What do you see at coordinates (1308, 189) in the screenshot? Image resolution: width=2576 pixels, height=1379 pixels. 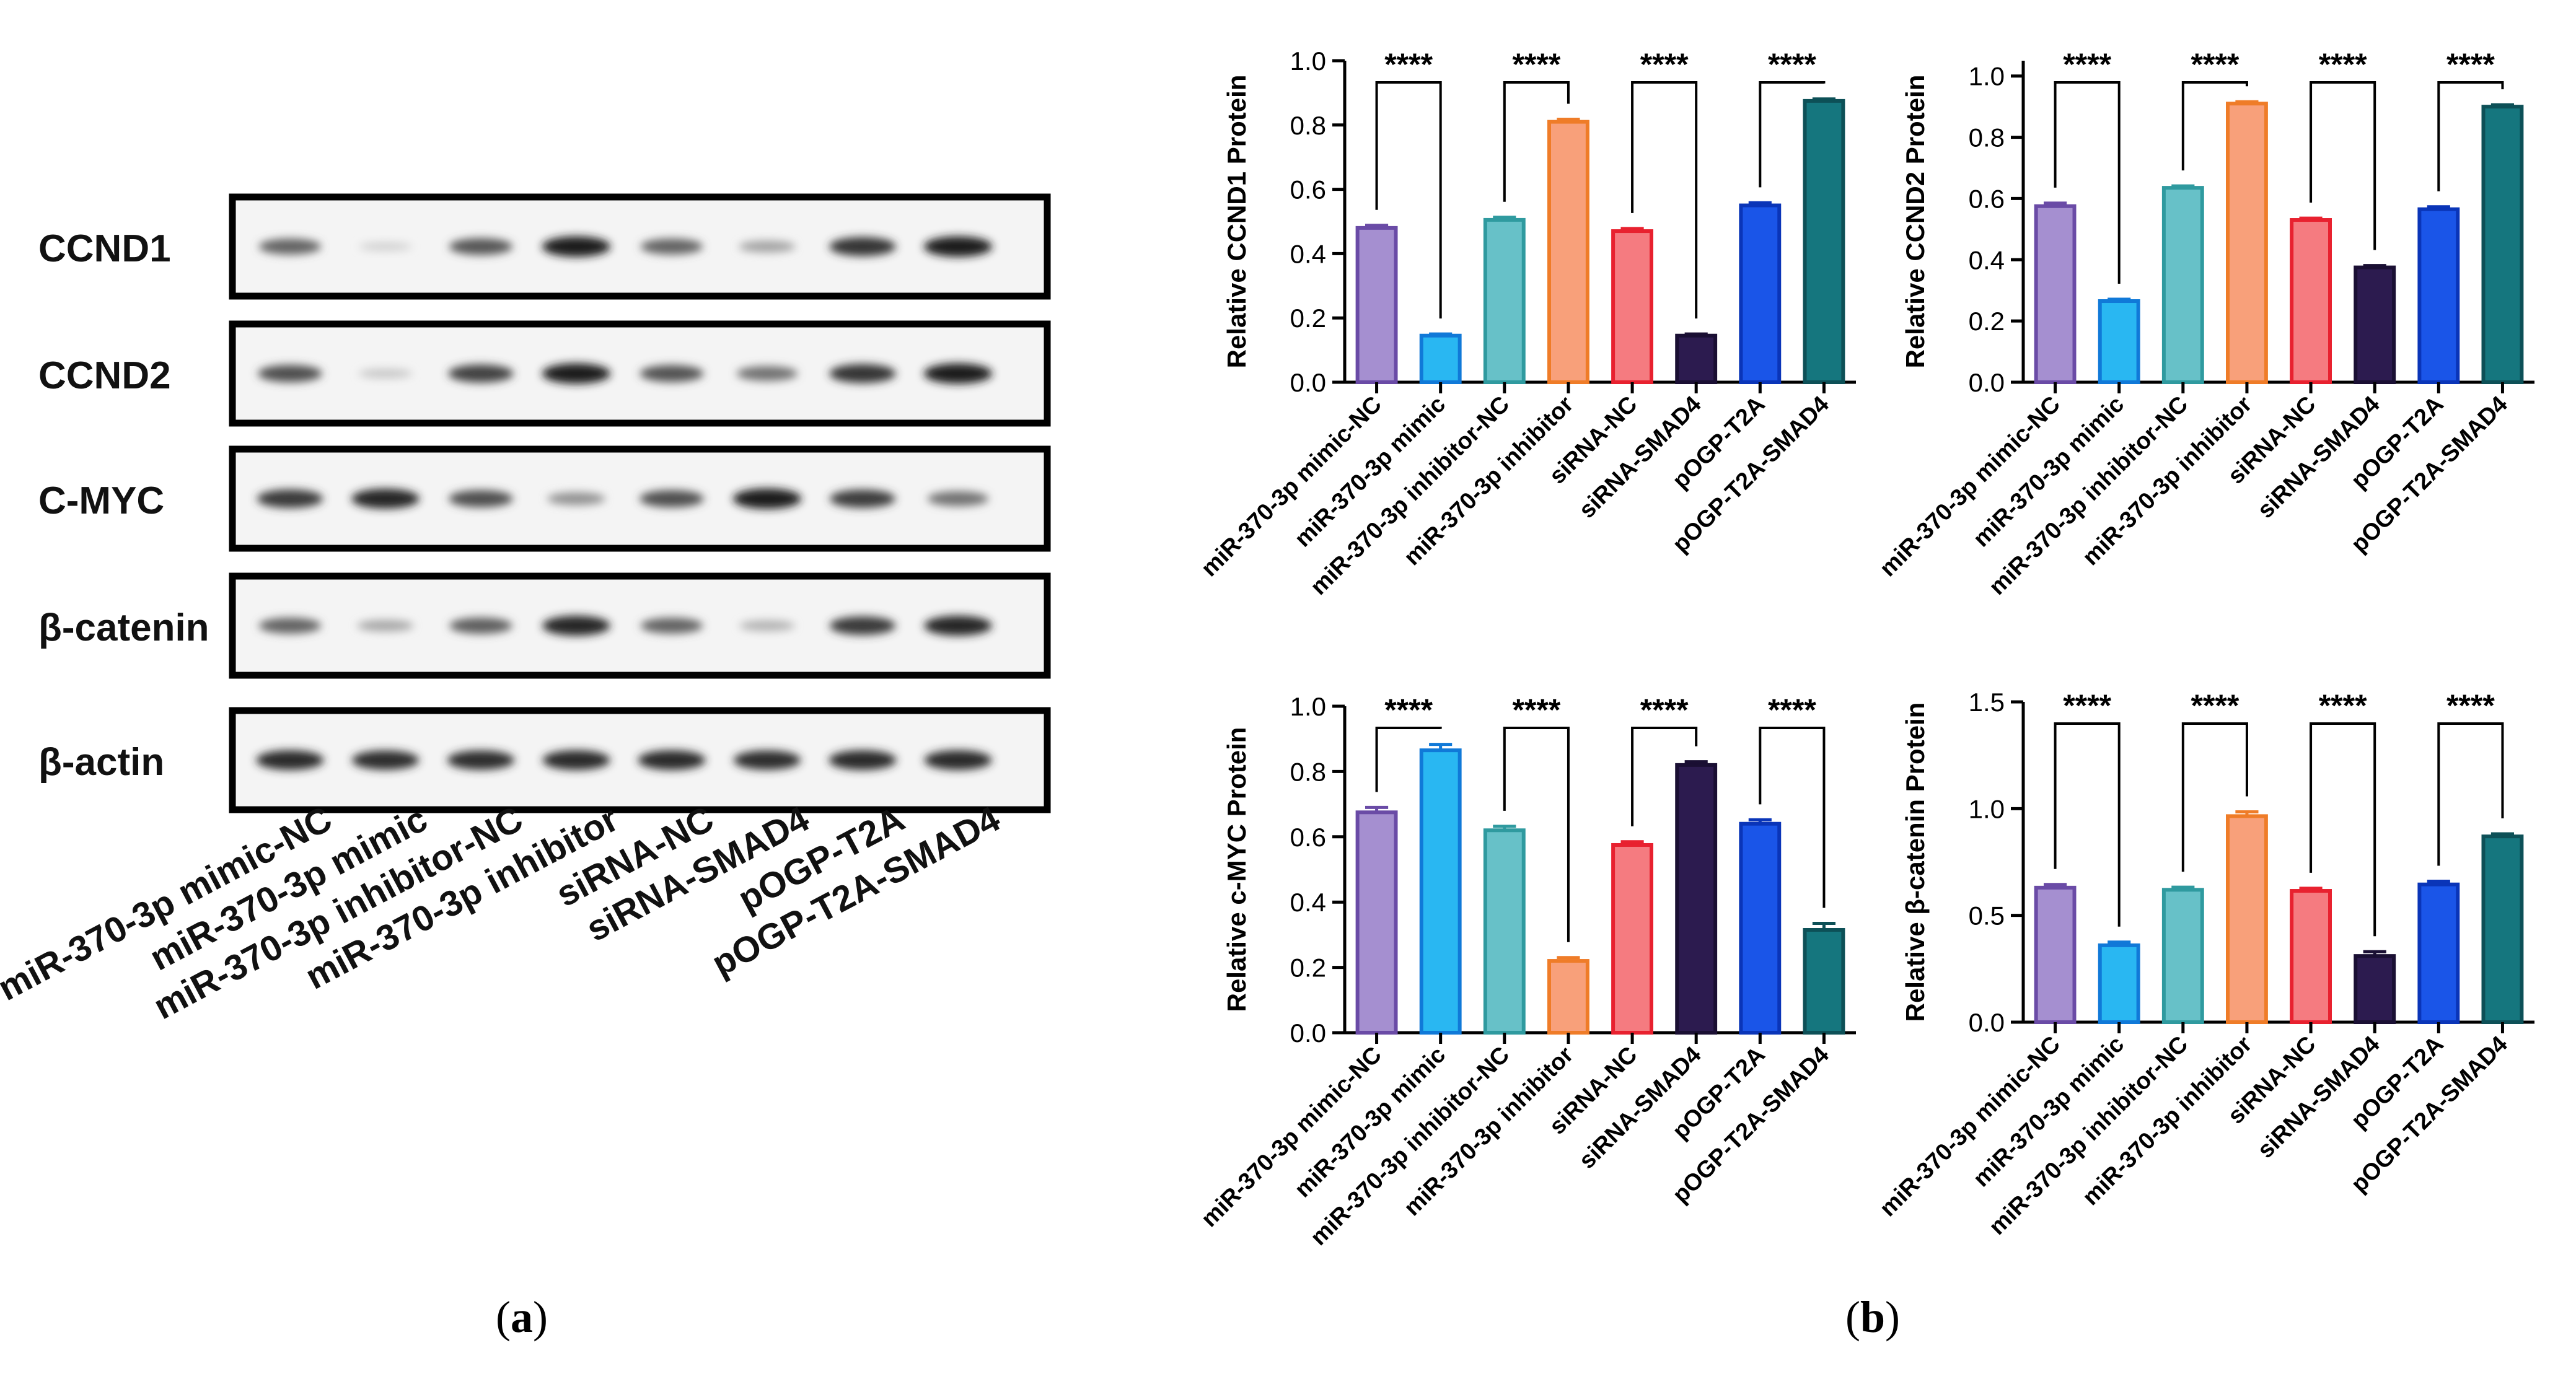 I see `y-tick-label: 0.6` at bounding box center [1308, 189].